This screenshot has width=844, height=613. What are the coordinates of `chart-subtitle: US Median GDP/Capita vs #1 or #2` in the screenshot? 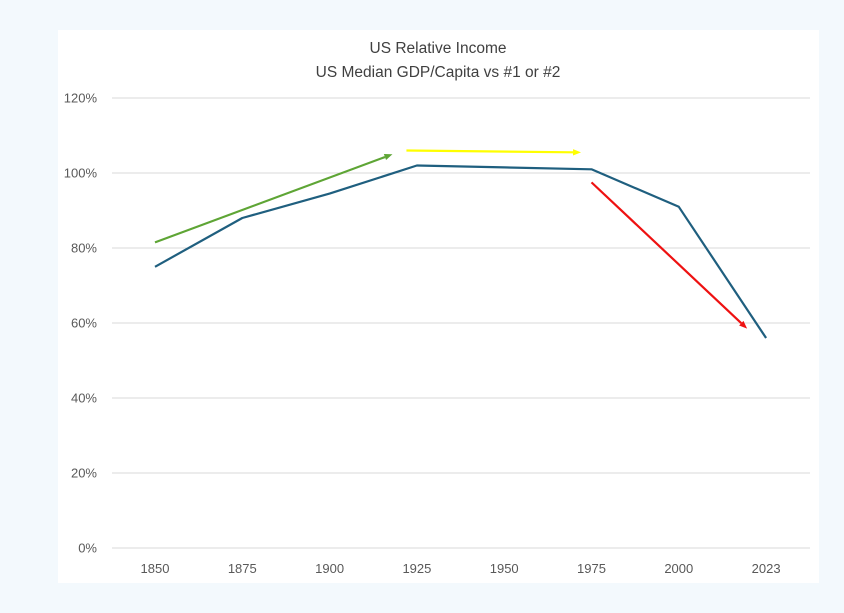 It's located at (438, 72).